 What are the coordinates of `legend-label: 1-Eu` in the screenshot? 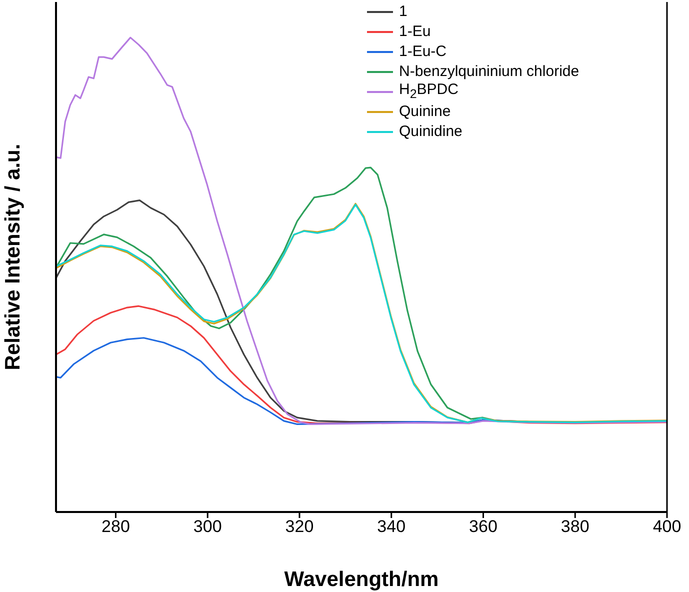 It's located at (415, 32).